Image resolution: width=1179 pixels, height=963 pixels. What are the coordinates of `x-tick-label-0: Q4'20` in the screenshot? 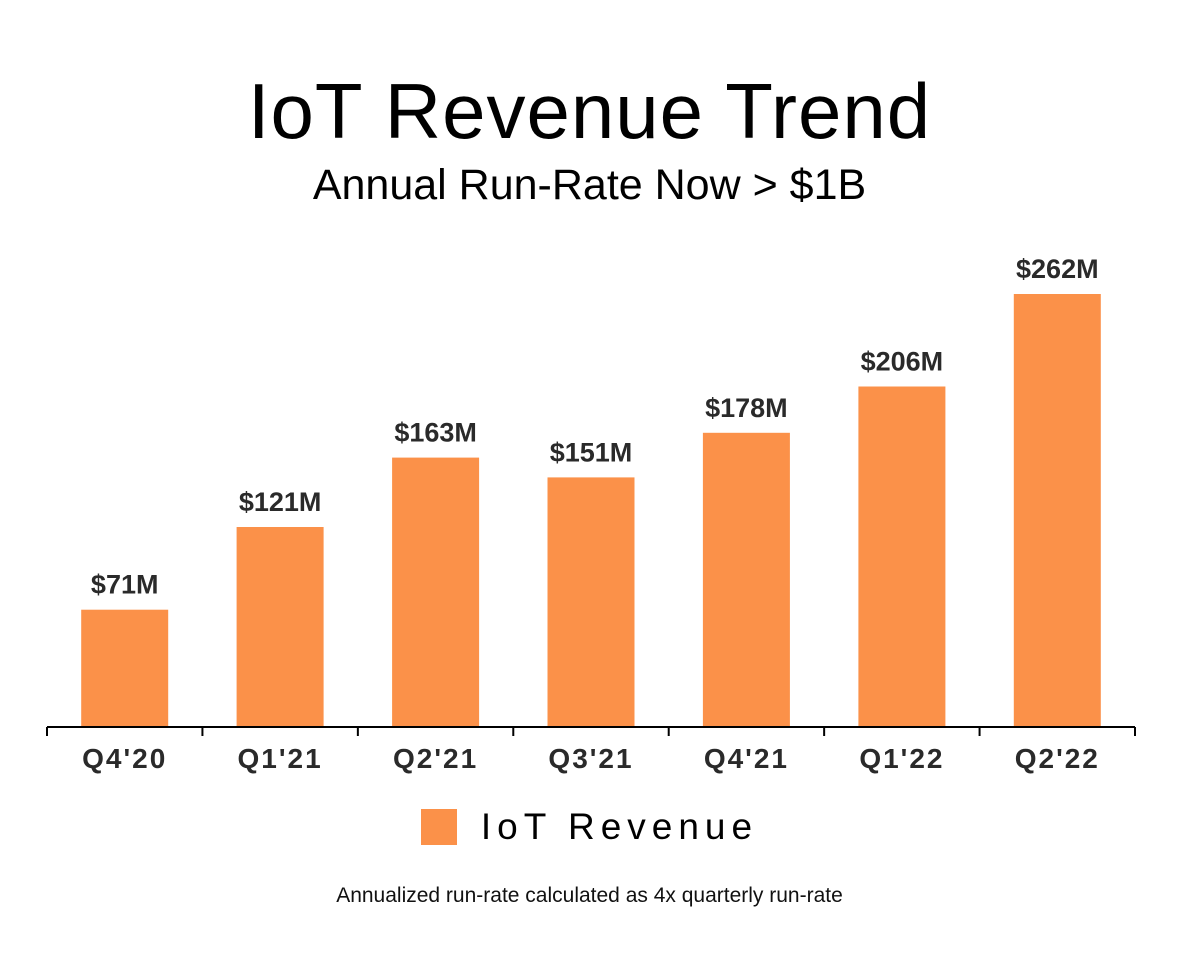 It's located at (124, 758).